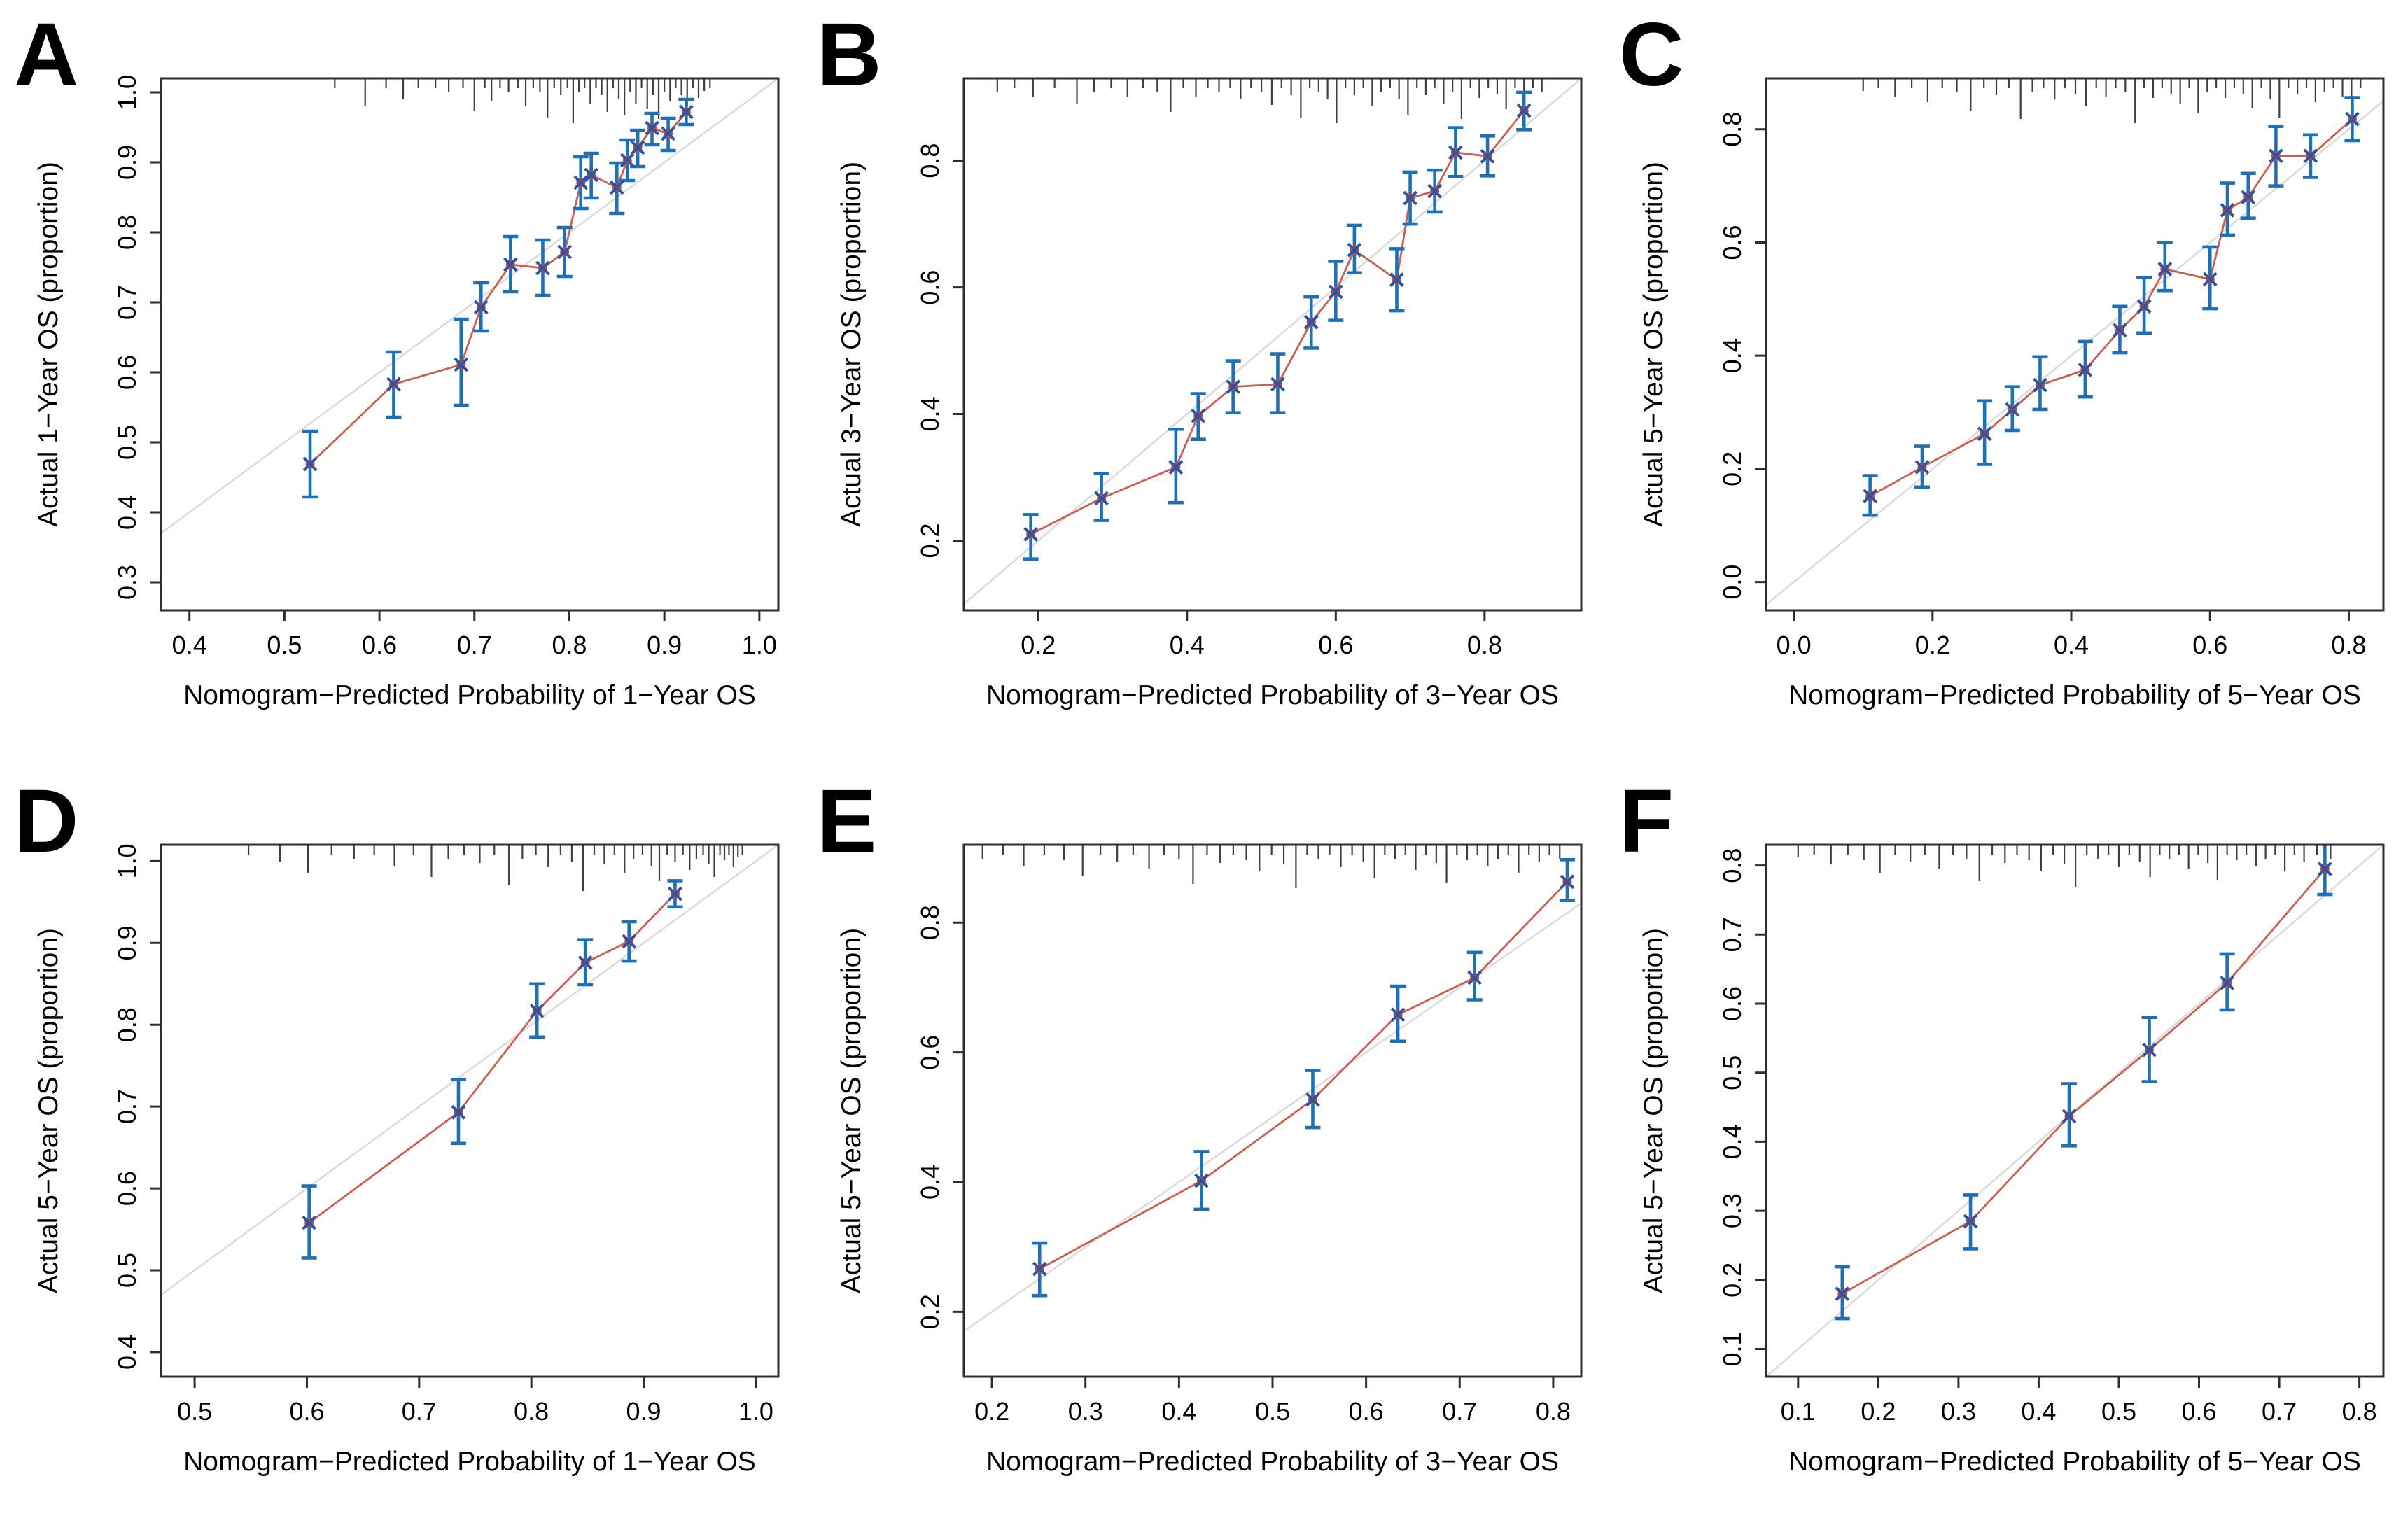 Image resolution: width=2408 pixels, height=1532 pixels. What do you see at coordinates (846, 821) in the screenshot?
I see `panel-letter: E` at bounding box center [846, 821].